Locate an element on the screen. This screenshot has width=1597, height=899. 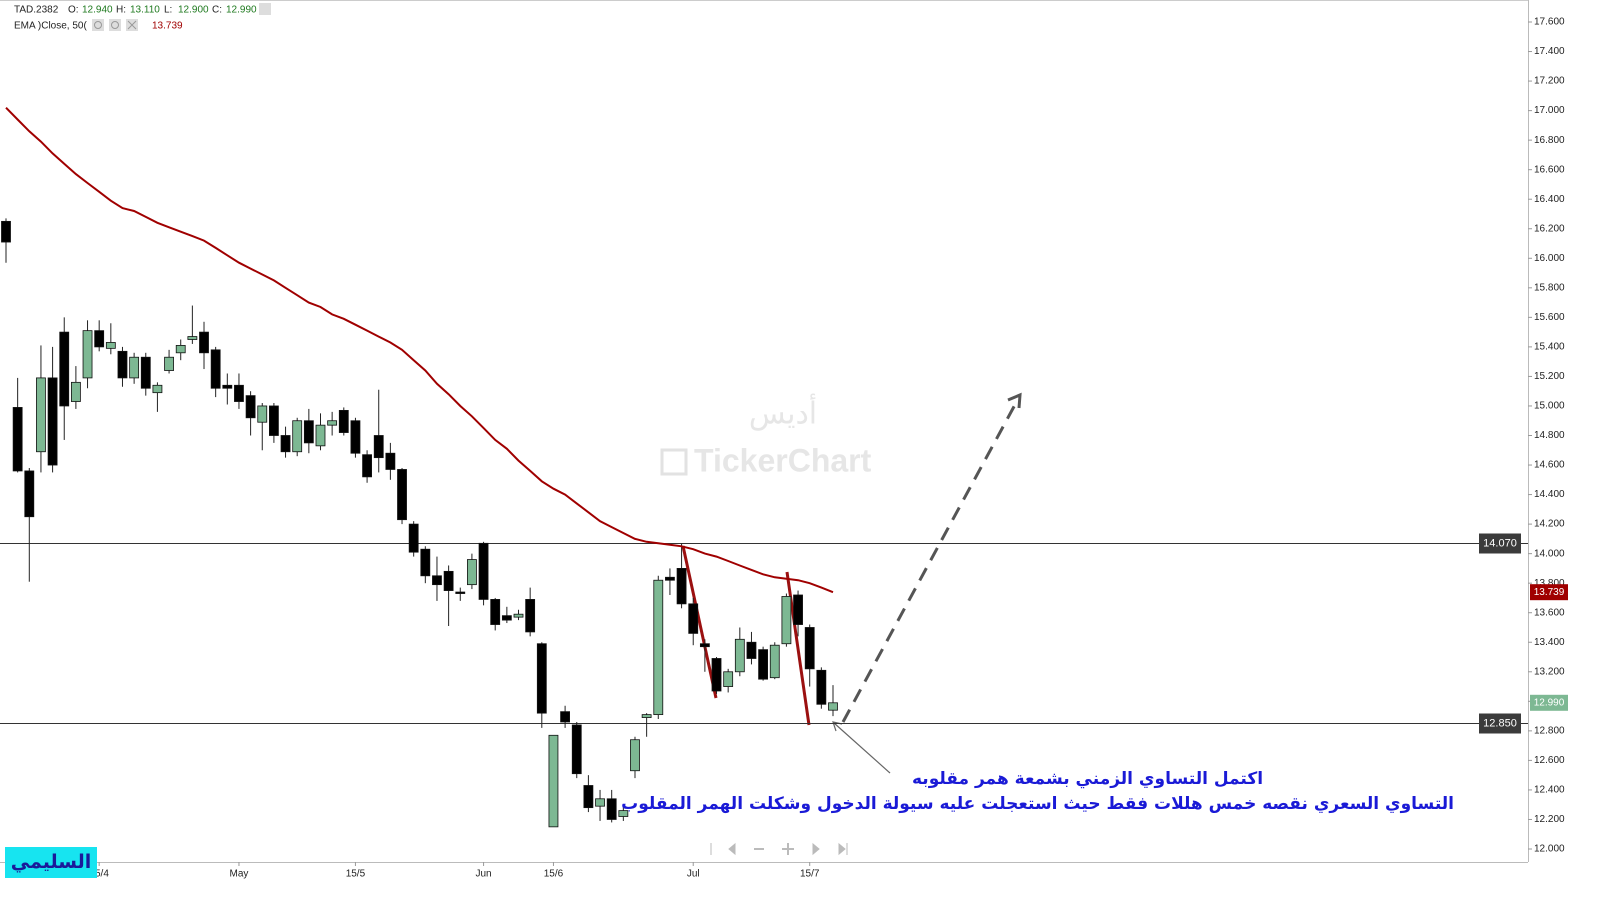
symbol: TAD.2382 is located at coordinates (36, 10).